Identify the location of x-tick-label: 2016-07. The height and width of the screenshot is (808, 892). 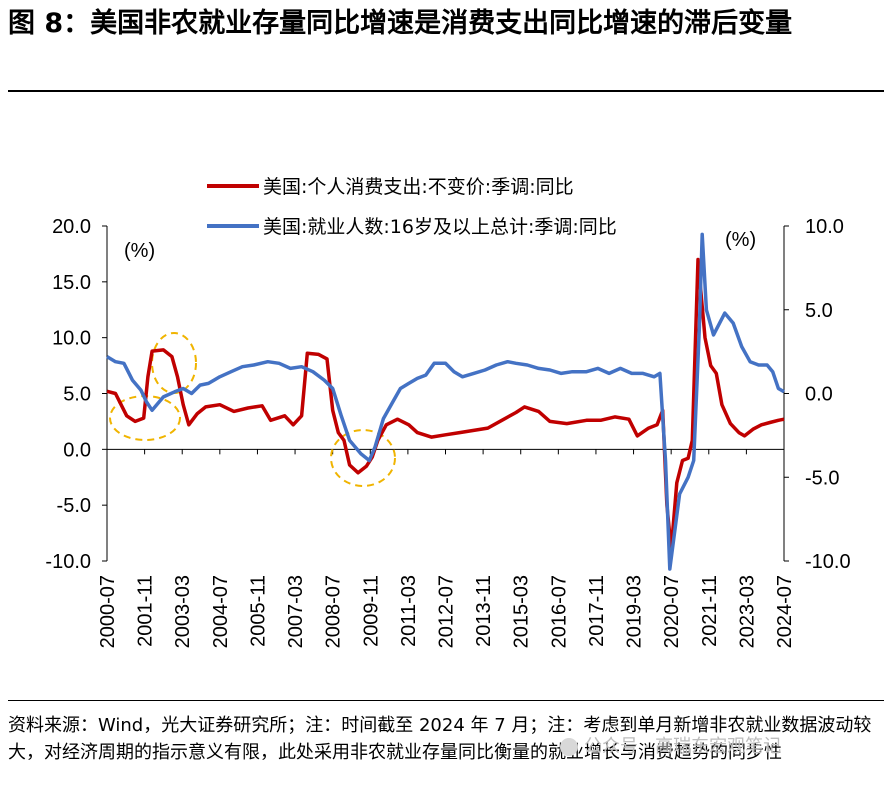
(559, 611).